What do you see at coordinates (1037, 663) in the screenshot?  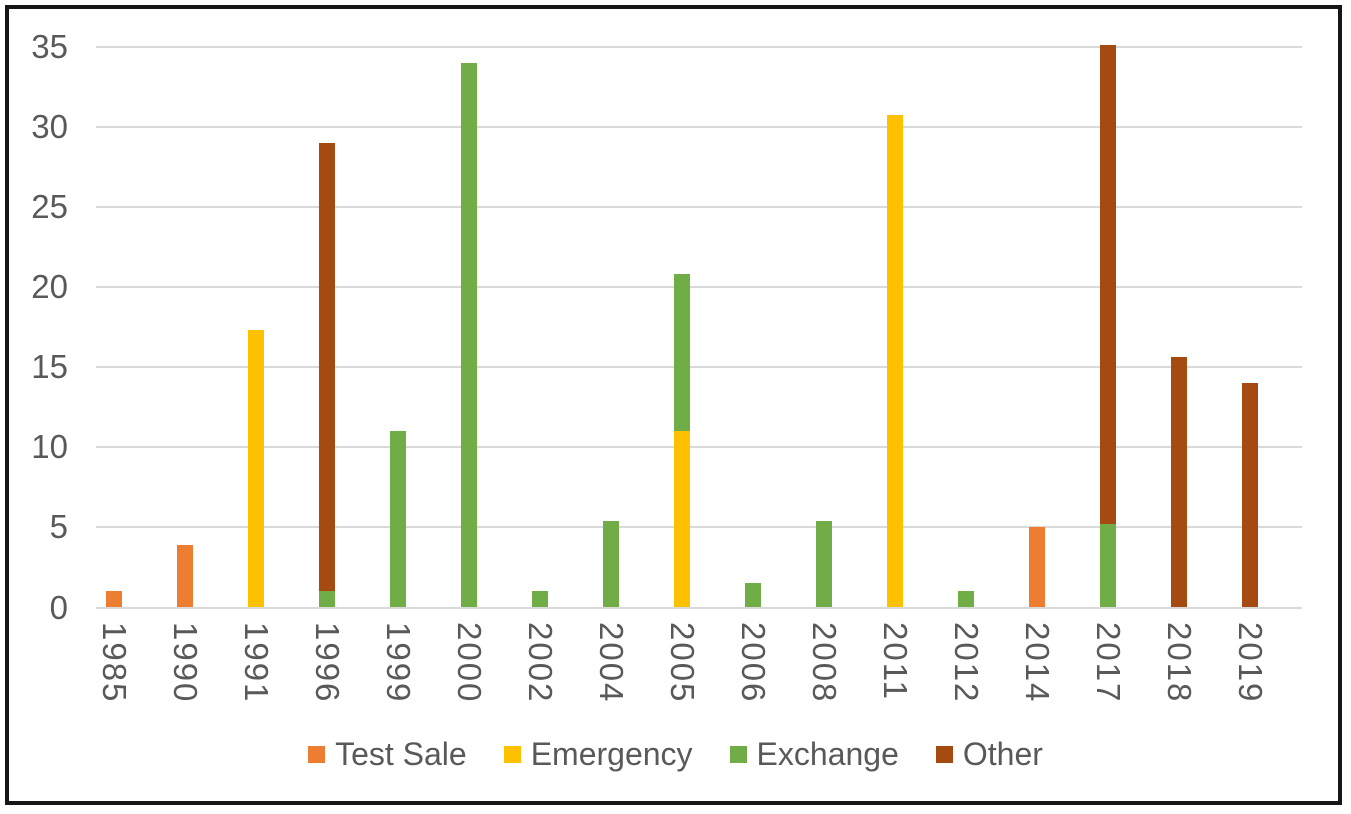 I see `x-axis-tick-label-2014: 2014` at bounding box center [1037, 663].